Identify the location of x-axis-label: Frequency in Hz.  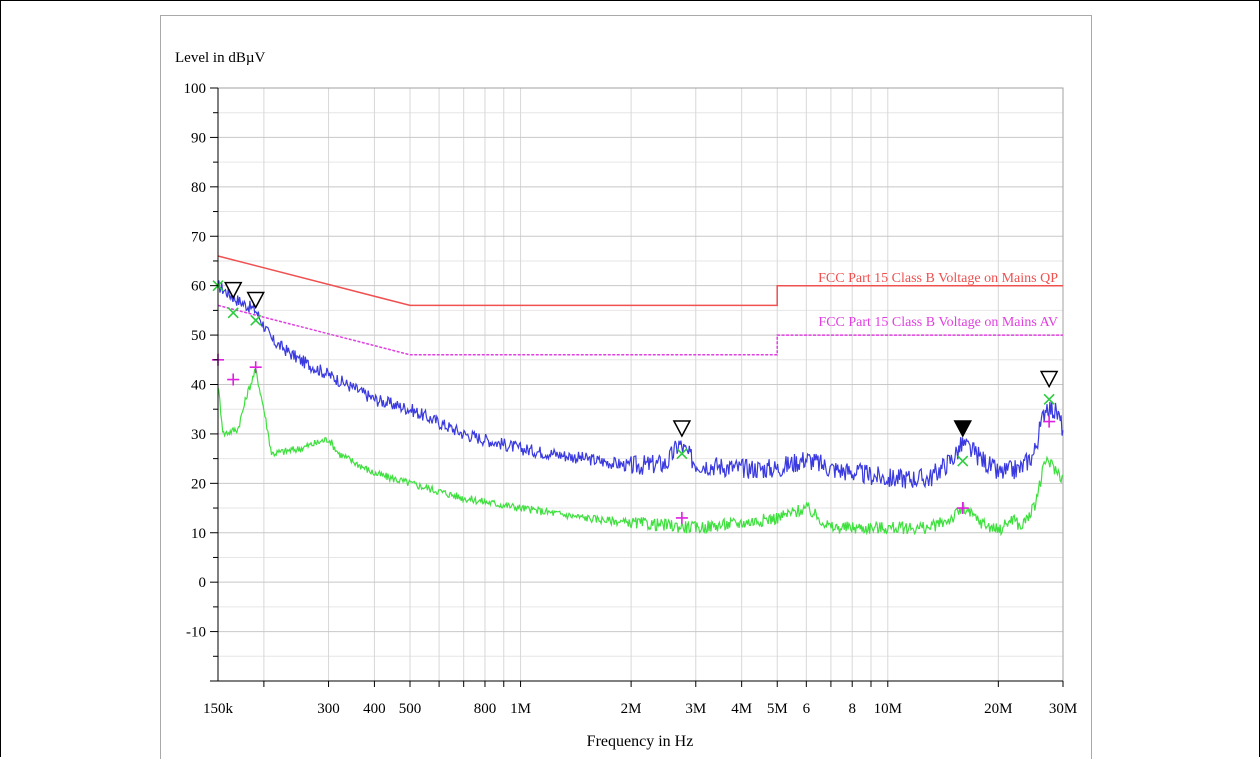
(640, 741).